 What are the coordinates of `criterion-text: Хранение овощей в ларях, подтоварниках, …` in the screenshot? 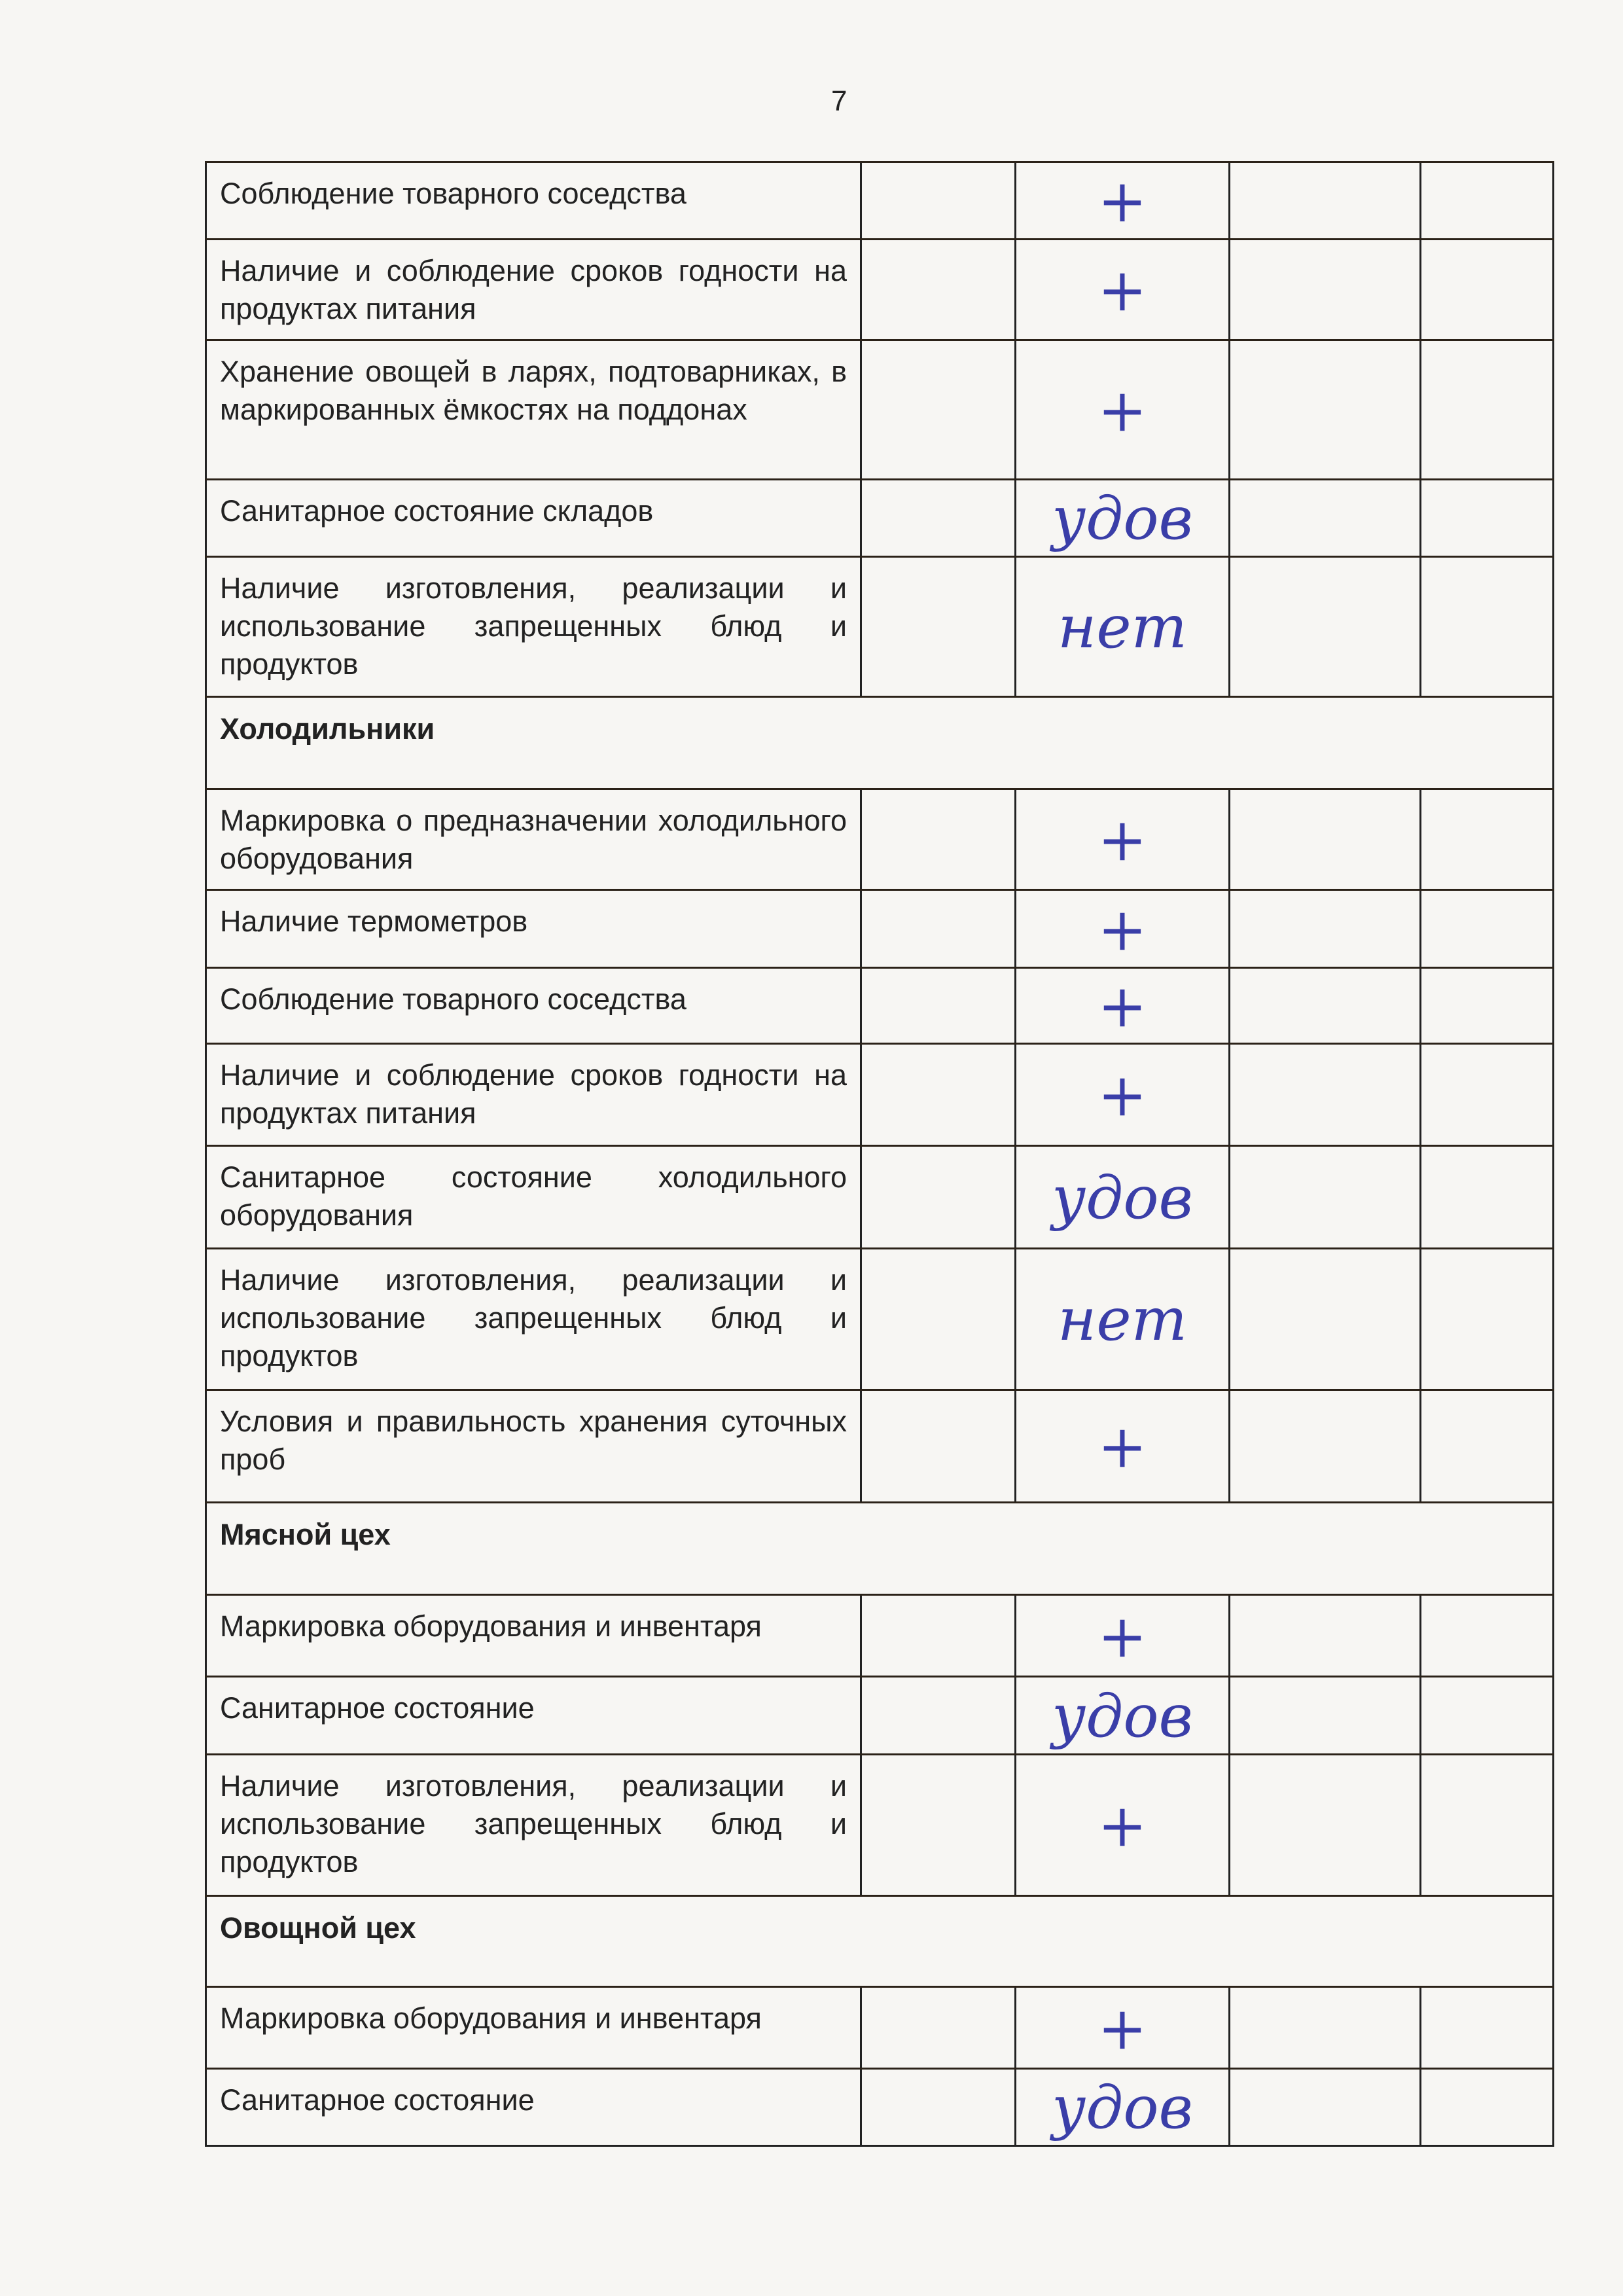 It's located at (533, 390).